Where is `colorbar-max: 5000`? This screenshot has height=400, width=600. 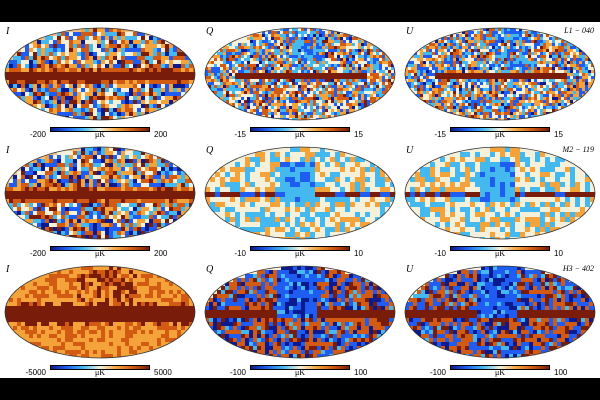 colorbar-max: 5000 is located at coordinates (163, 372).